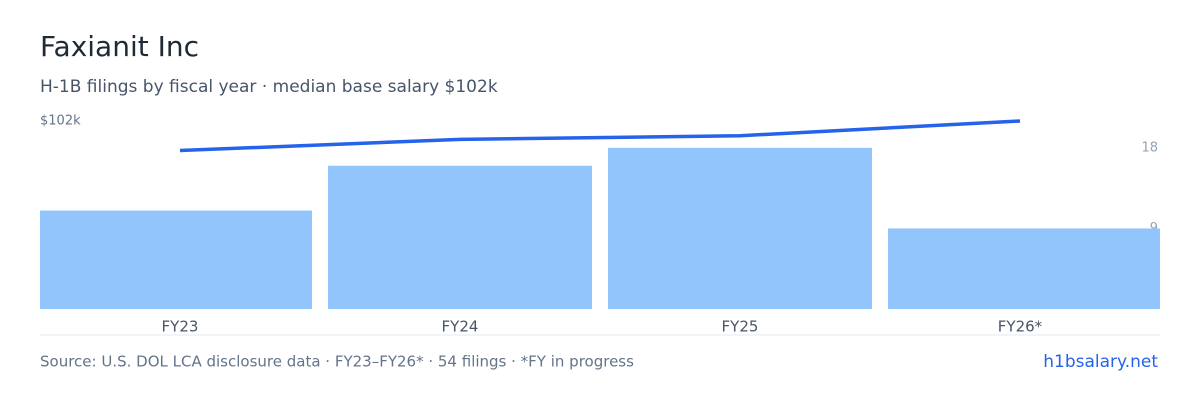 Image resolution: width=1200 pixels, height=400 pixels. What do you see at coordinates (1020, 327) in the screenshot?
I see `x-tick-label: FY26*` at bounding box center [1020, 327].